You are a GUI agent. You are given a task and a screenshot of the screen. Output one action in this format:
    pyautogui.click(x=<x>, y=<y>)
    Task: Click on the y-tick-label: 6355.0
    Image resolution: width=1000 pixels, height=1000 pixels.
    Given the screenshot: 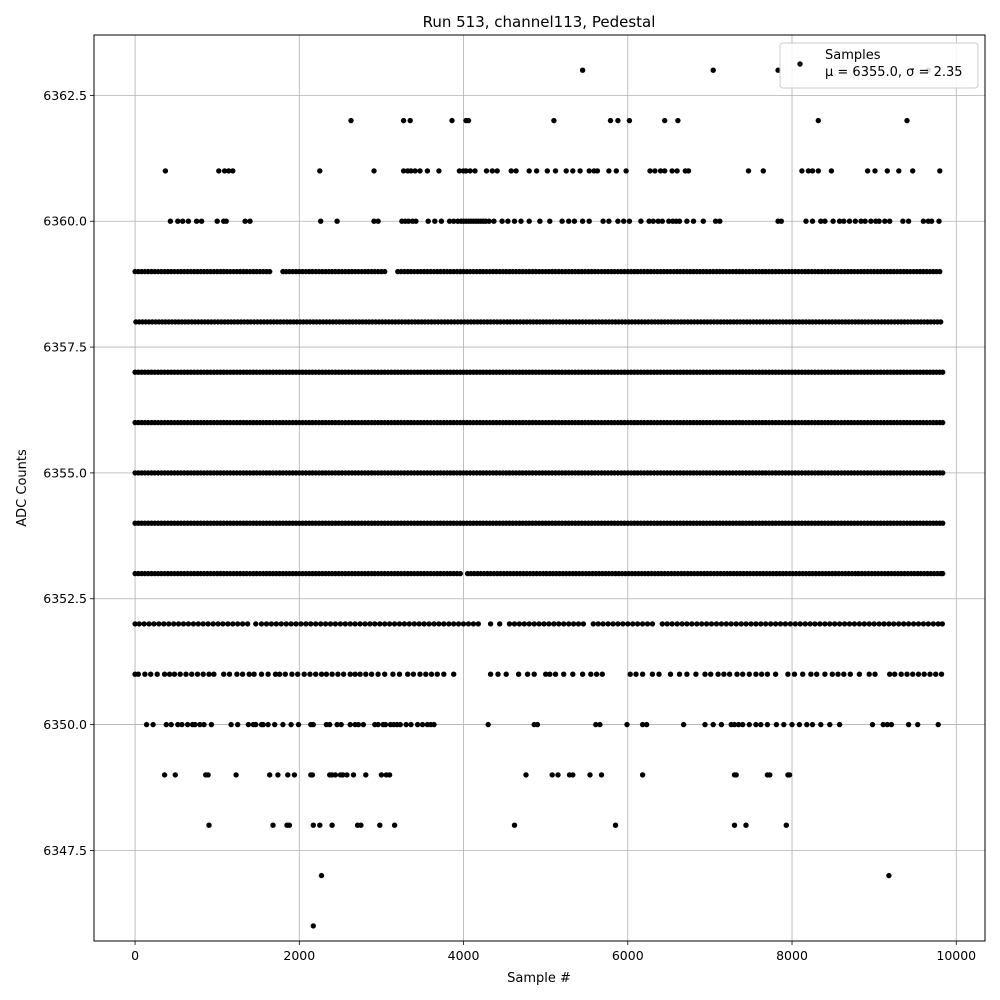 What is the action you would take?
    pyautogui.click(x=65, y=472)
    